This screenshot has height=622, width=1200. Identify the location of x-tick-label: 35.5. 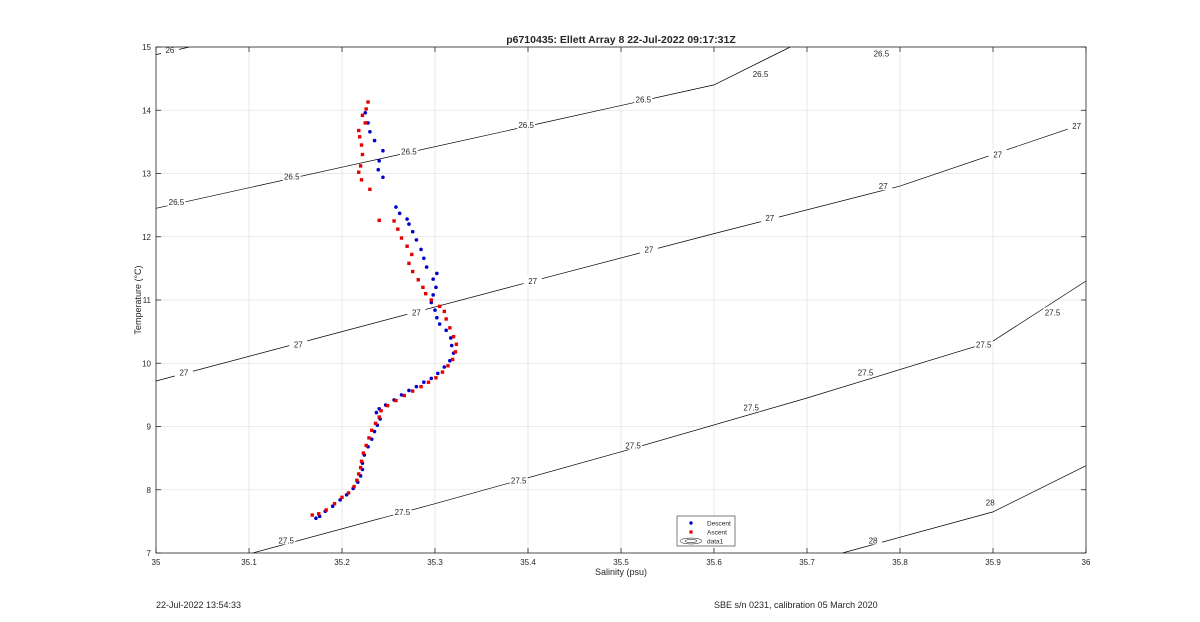
(621, 562).